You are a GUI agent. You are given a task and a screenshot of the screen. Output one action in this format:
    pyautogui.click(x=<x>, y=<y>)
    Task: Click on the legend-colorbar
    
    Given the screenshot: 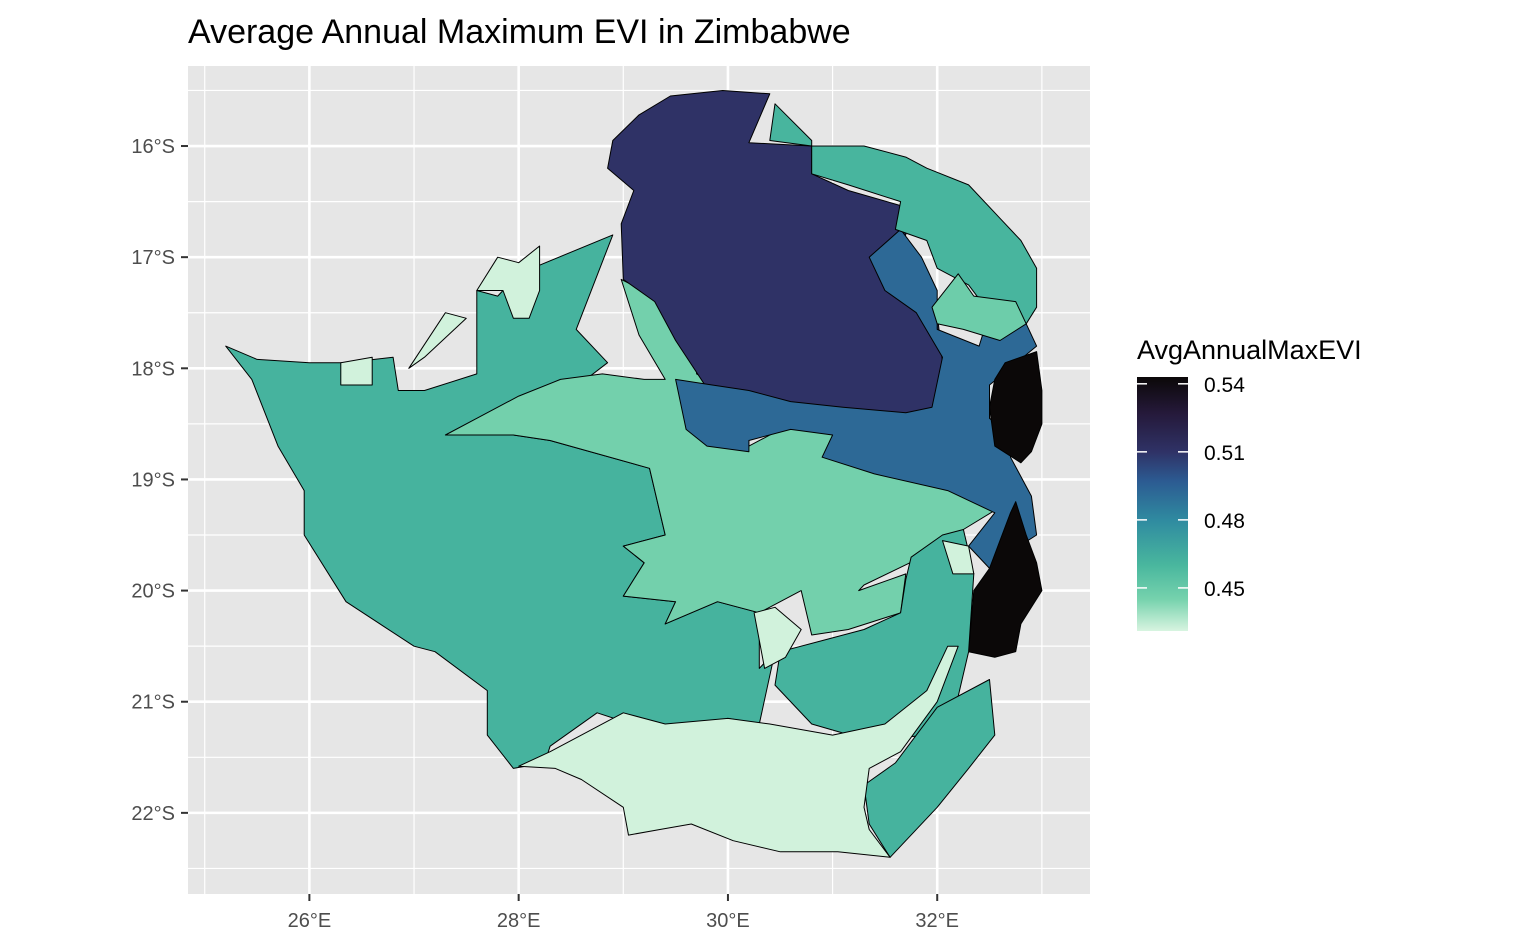 What is the action you would take?
    pyautogui.click(x=1162, y=504)
    